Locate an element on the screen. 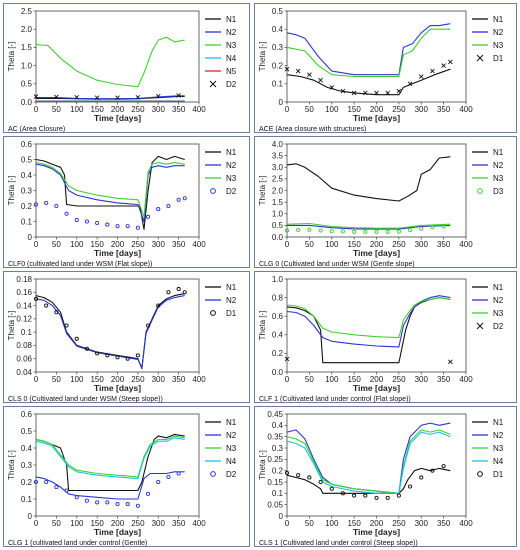  legend-label-d3: D3 is located at coordinates (498, 191).